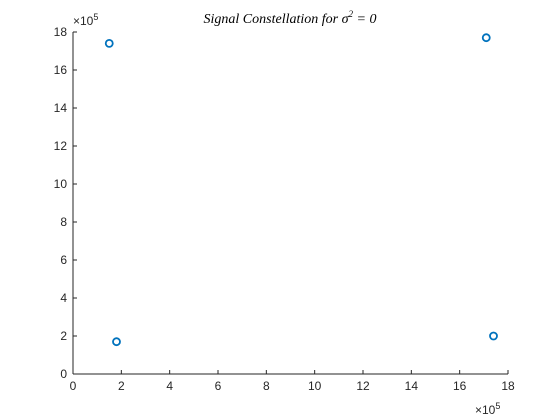 The width and height of the screenshot is (560, 420). What do you see at coordinates (121, 386) in the screenshot?
I see `x-tick-label: 2` at bounding box center [121, 386].